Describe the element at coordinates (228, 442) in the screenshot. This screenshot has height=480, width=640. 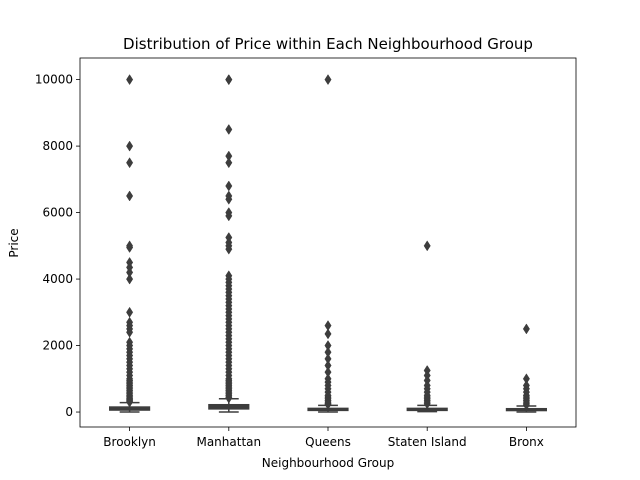
I see `x-tick-label: Manhattan` at that location.